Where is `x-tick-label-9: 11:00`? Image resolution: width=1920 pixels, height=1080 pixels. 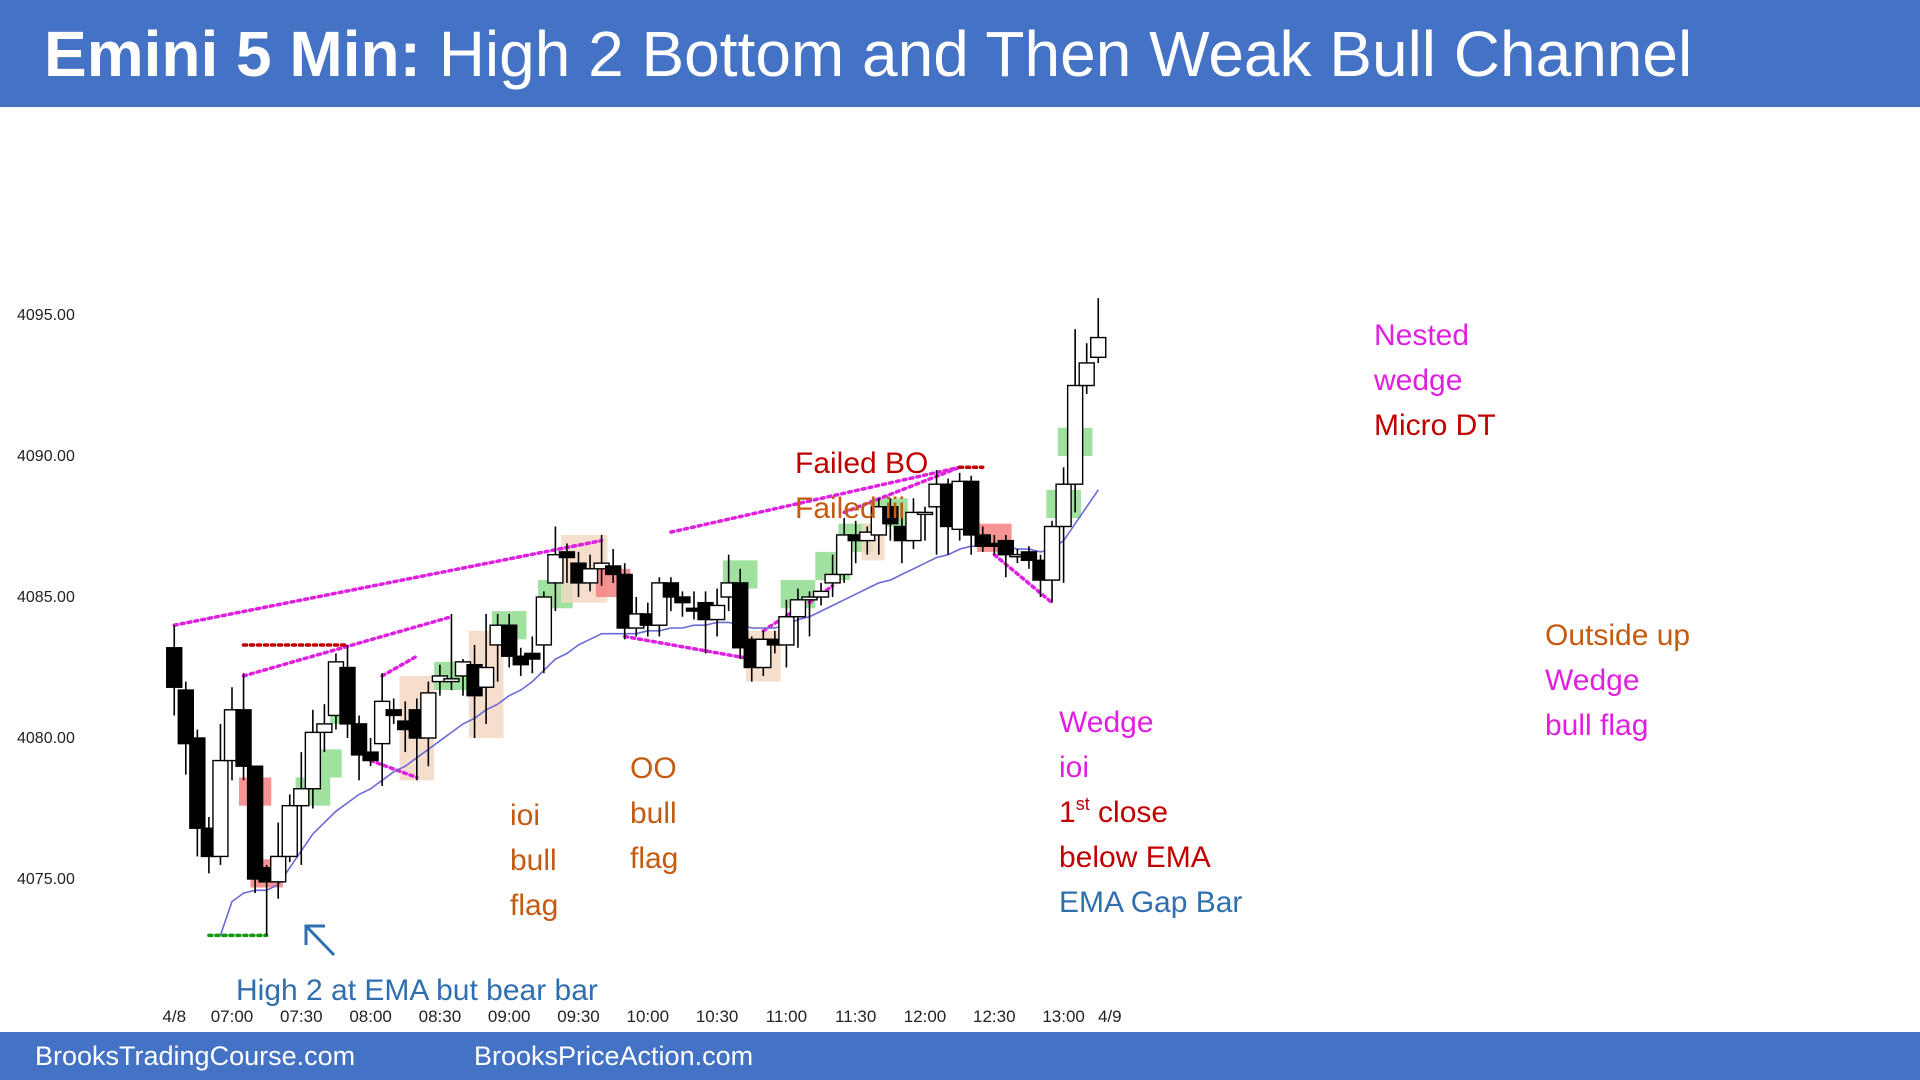
x-tick-label-9: 11:00 is located at coordinates (786, 1016).